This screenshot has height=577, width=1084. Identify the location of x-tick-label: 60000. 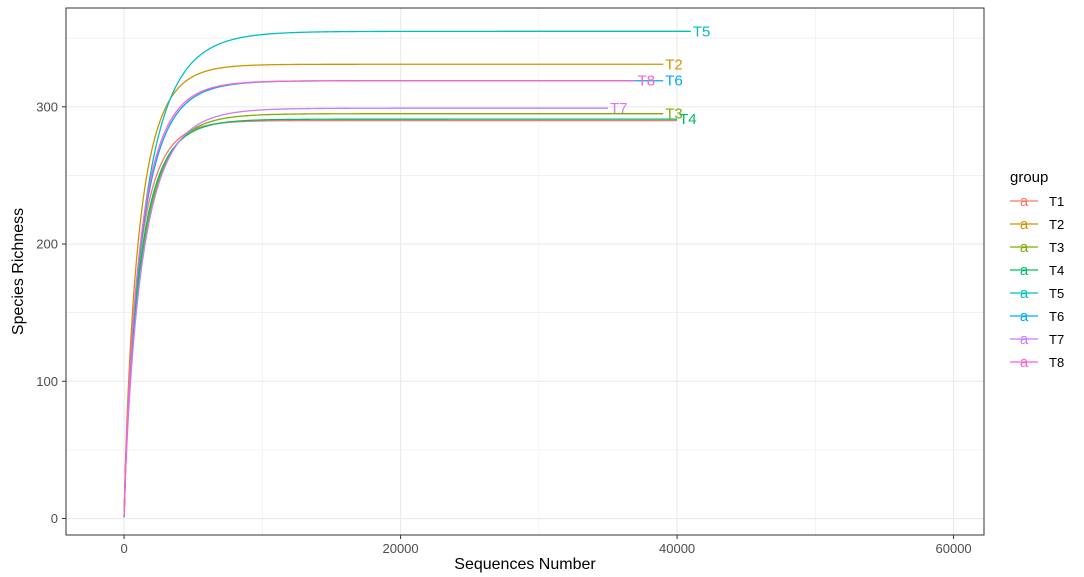
(954, 548).